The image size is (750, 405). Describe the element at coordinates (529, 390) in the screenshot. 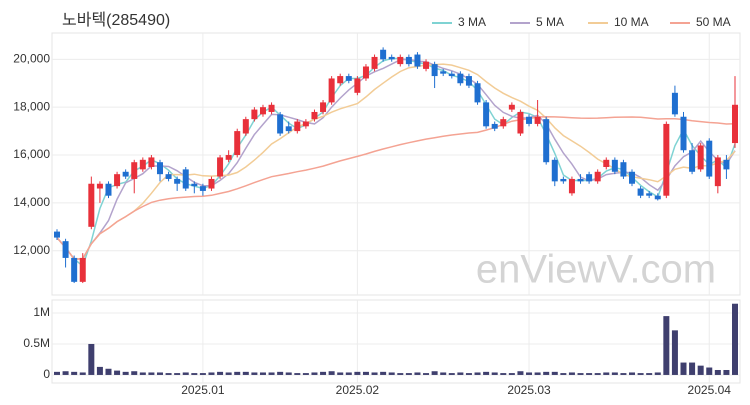

I see `x-tick-label: 2025.03` at that location.